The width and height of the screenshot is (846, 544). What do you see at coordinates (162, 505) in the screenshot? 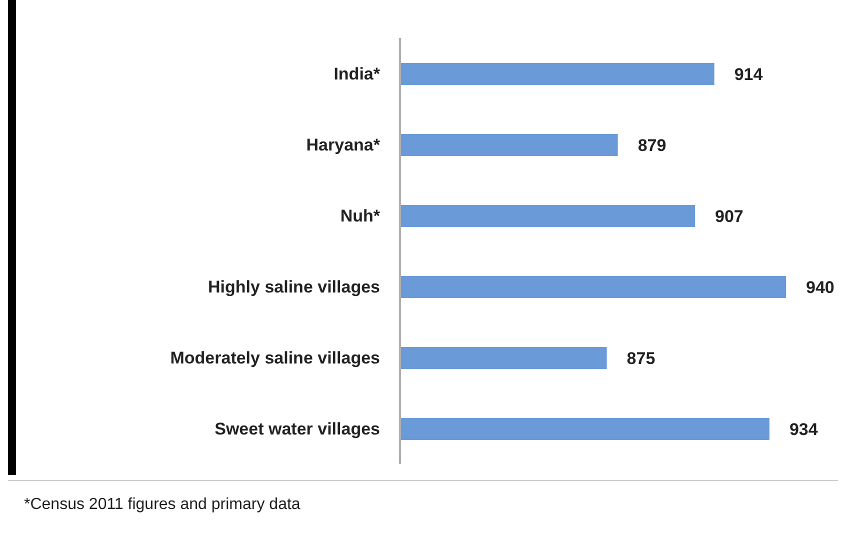
I see `text: *Census 2011 figures and primary data` at bounding box center [162, 505].